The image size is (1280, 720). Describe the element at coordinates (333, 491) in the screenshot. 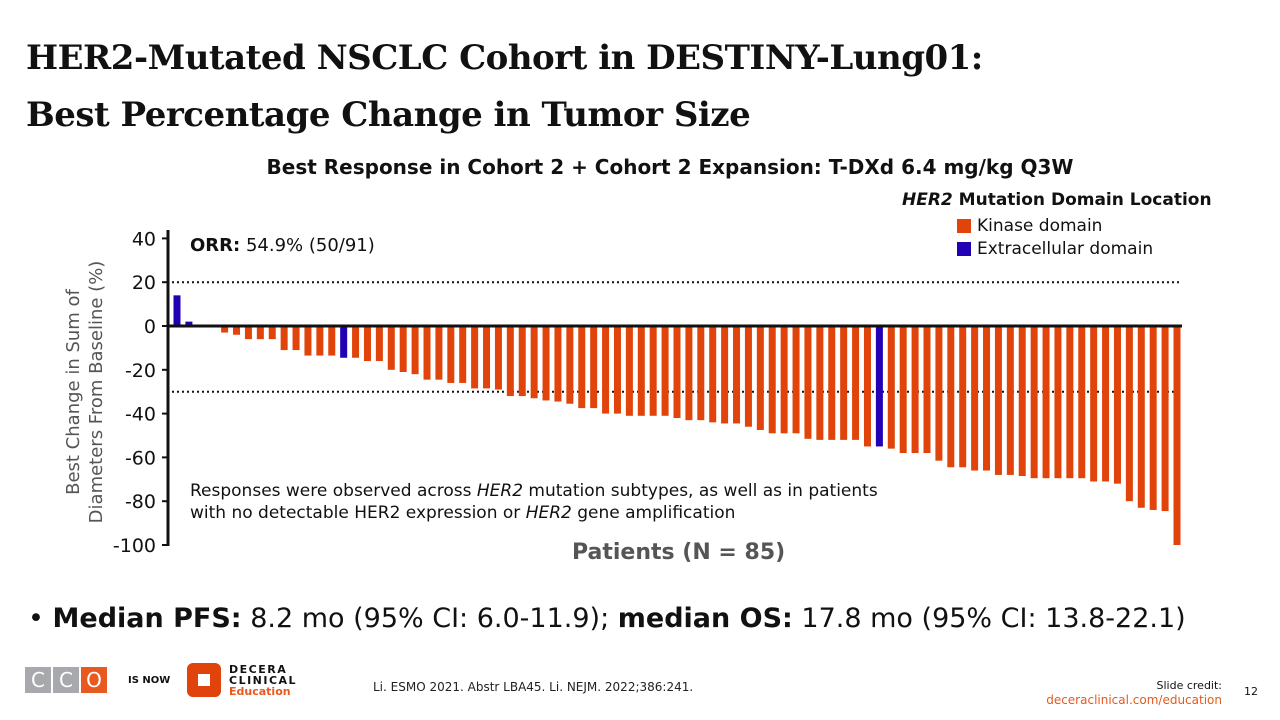

I see `note-text: Responses were observed across` at that location.